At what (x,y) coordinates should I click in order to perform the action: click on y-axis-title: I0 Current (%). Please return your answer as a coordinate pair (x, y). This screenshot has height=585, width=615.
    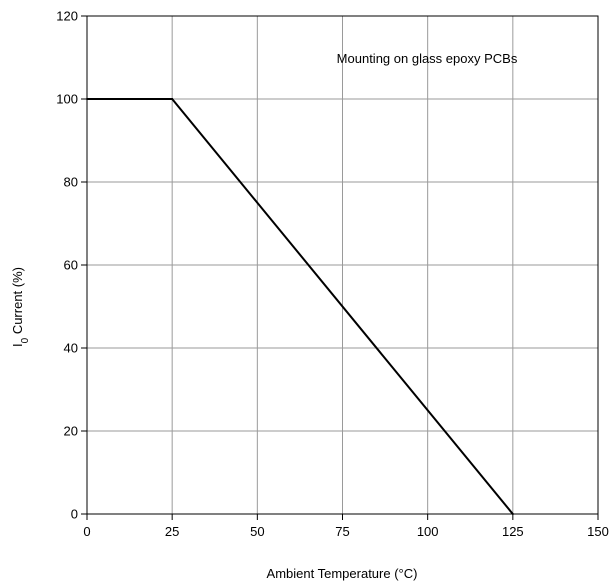
    Looking at the image, I should click on (20, 307).